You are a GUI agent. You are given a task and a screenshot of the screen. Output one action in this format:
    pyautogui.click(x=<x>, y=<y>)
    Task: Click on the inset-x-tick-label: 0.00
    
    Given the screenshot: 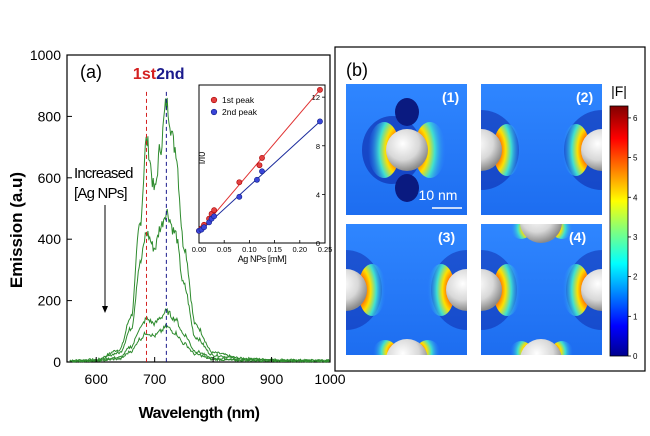 What is the action you would take?
    pyautogui.click(x=199, y=249)
    